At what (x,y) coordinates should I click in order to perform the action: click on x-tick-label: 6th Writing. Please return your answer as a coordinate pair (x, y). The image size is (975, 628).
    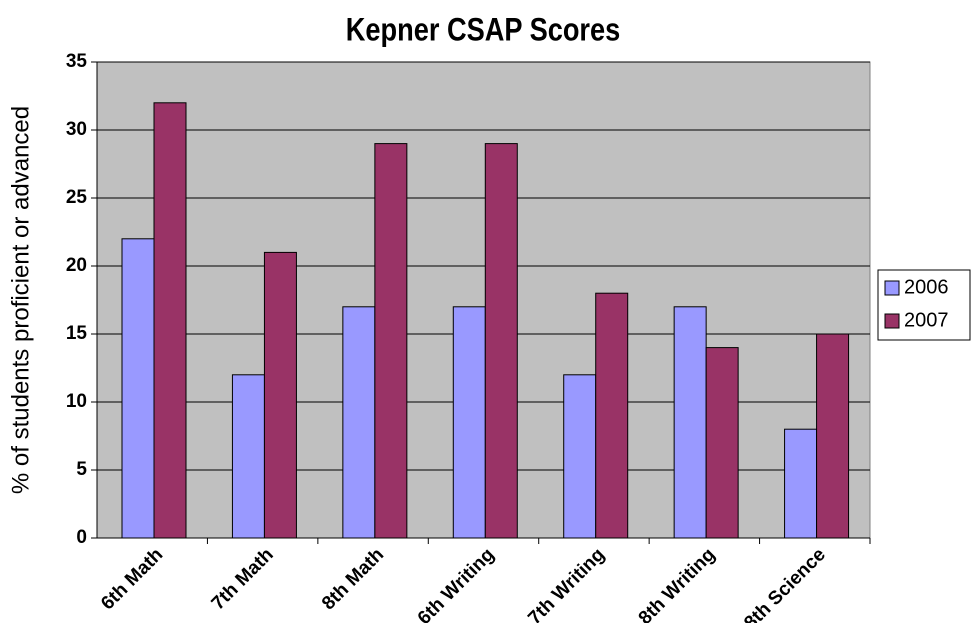
    Looking at the image, I should click on (456, 583).